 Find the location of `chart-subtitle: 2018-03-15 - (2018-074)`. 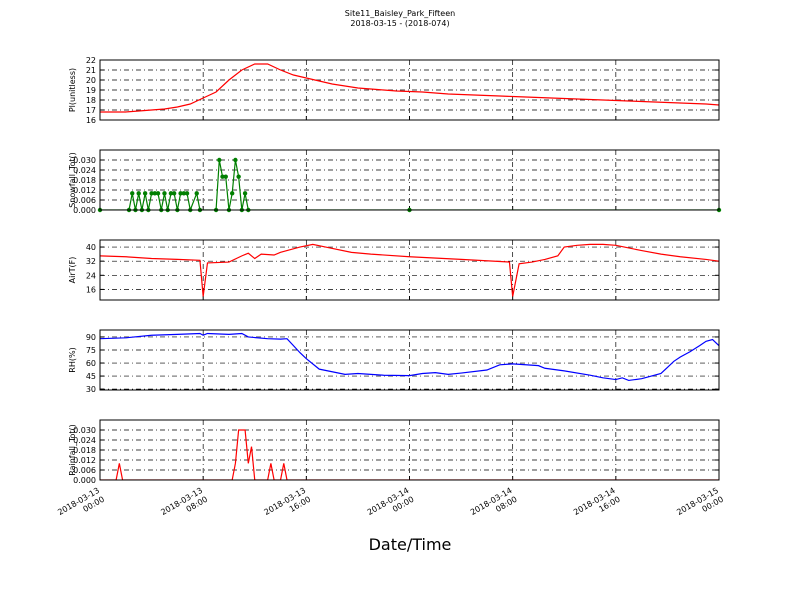

chart-subtitle: 2018-03-15 - (2018-074) is located at coordinates (399, 23).